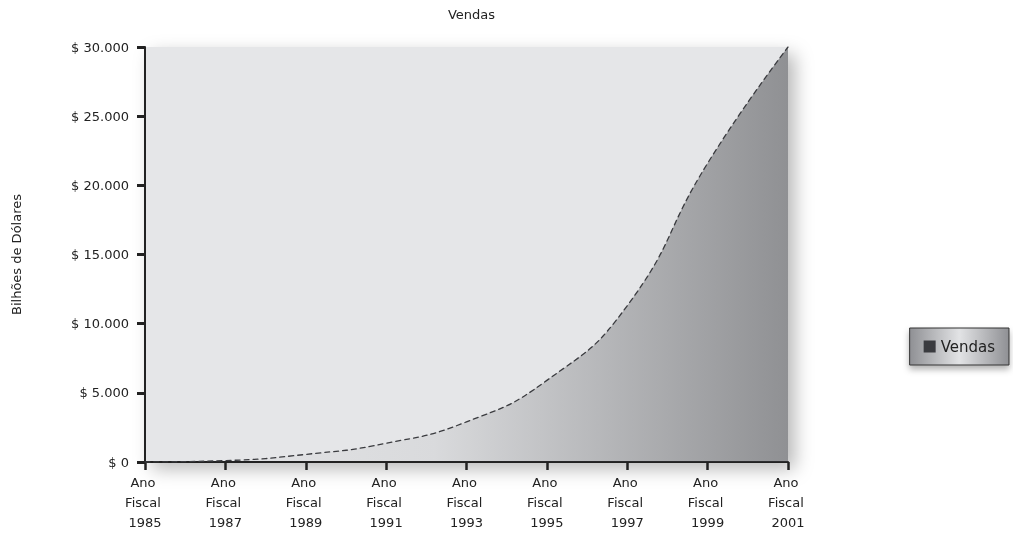 This screenshot has height=549, width=1013. Describe the element at coordinates (471, 14) in the screenshot. I see `chart-title: Vendas` at that location.